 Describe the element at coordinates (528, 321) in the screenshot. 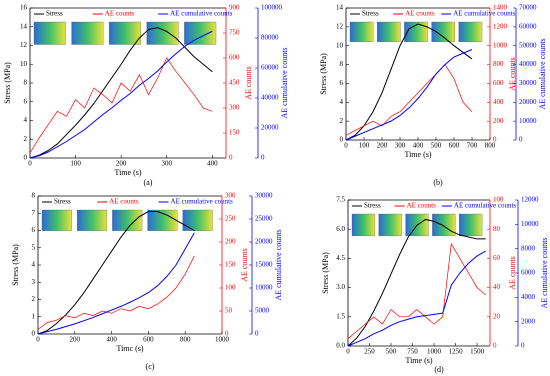

I see `y3-tick-label: 2000` at that location.